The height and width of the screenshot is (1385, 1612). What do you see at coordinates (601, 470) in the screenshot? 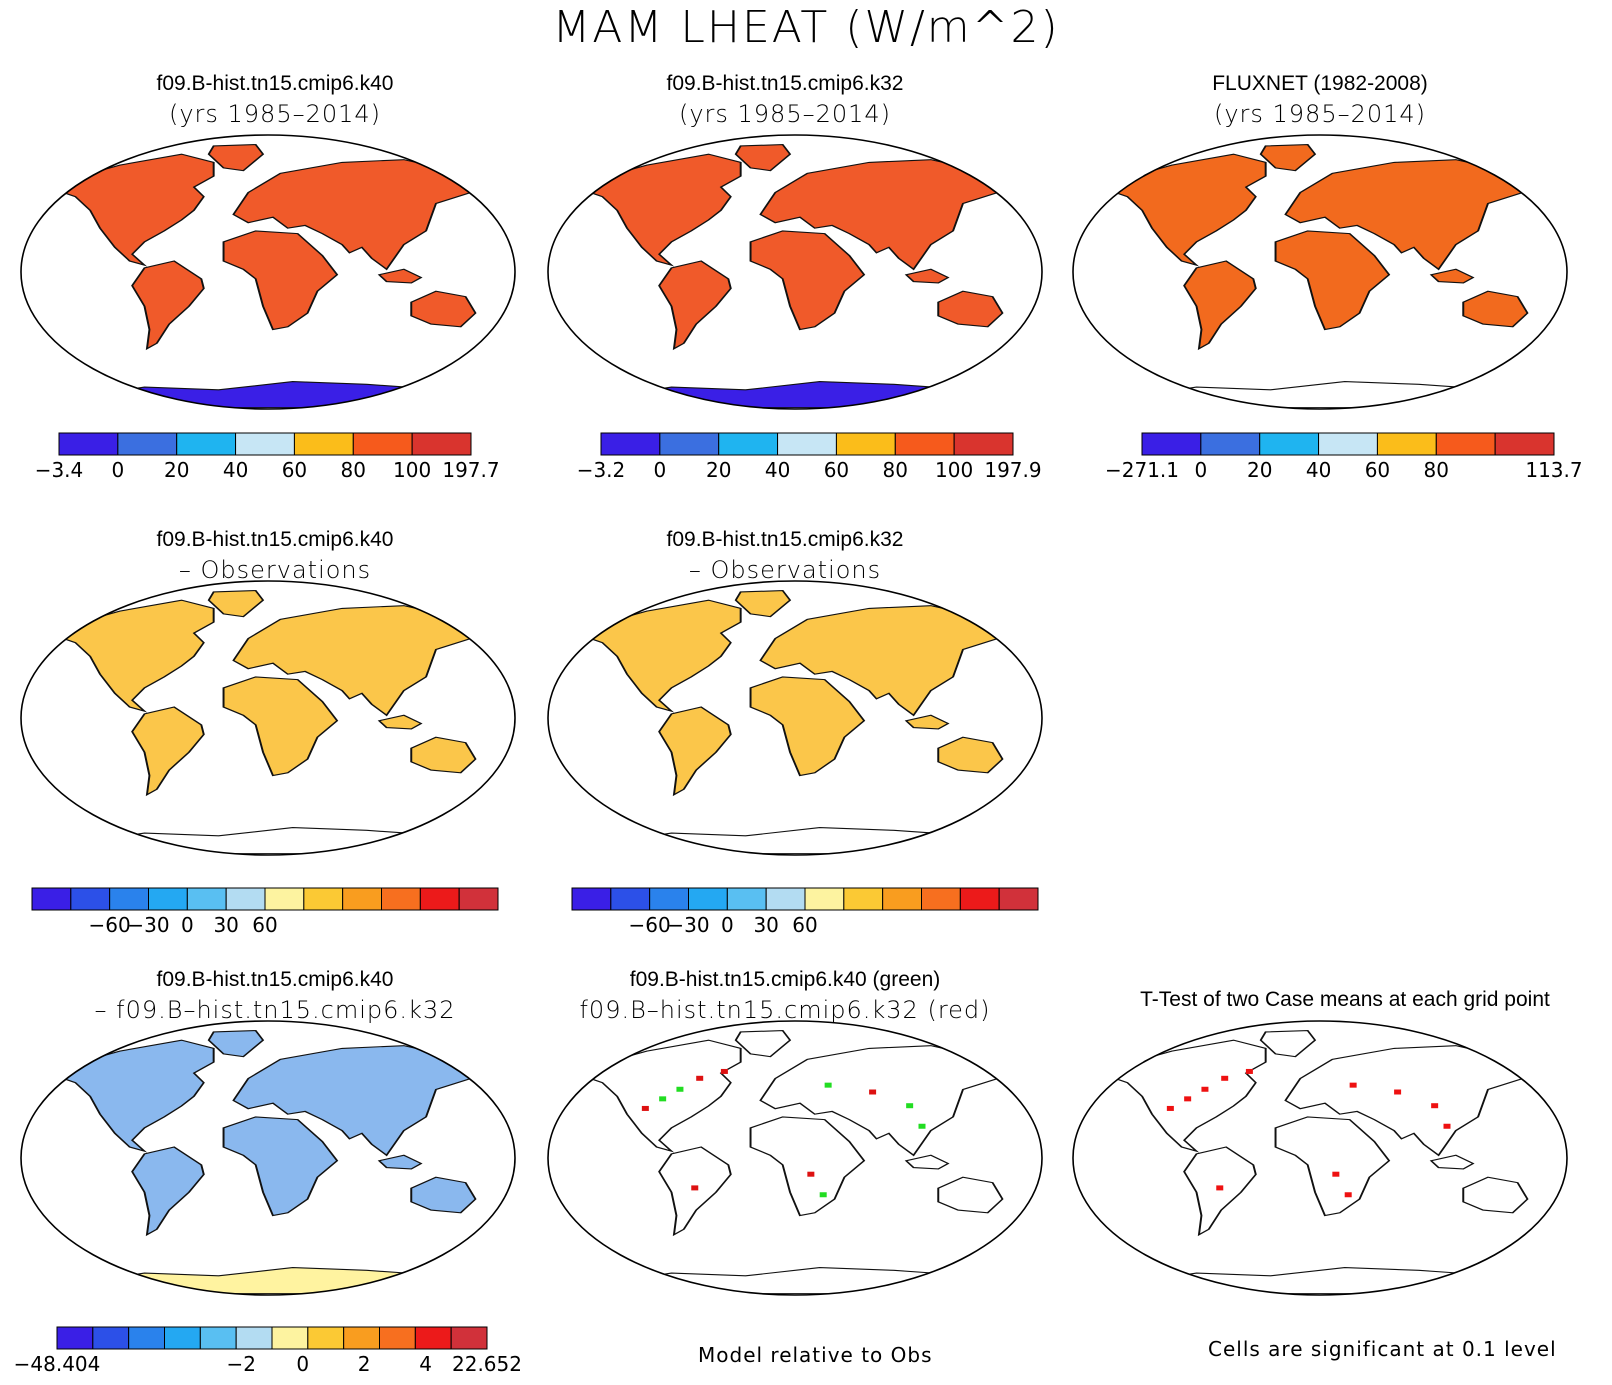
I see `colorbar-tick-label: −3.2` at bounding box center [601, 470].